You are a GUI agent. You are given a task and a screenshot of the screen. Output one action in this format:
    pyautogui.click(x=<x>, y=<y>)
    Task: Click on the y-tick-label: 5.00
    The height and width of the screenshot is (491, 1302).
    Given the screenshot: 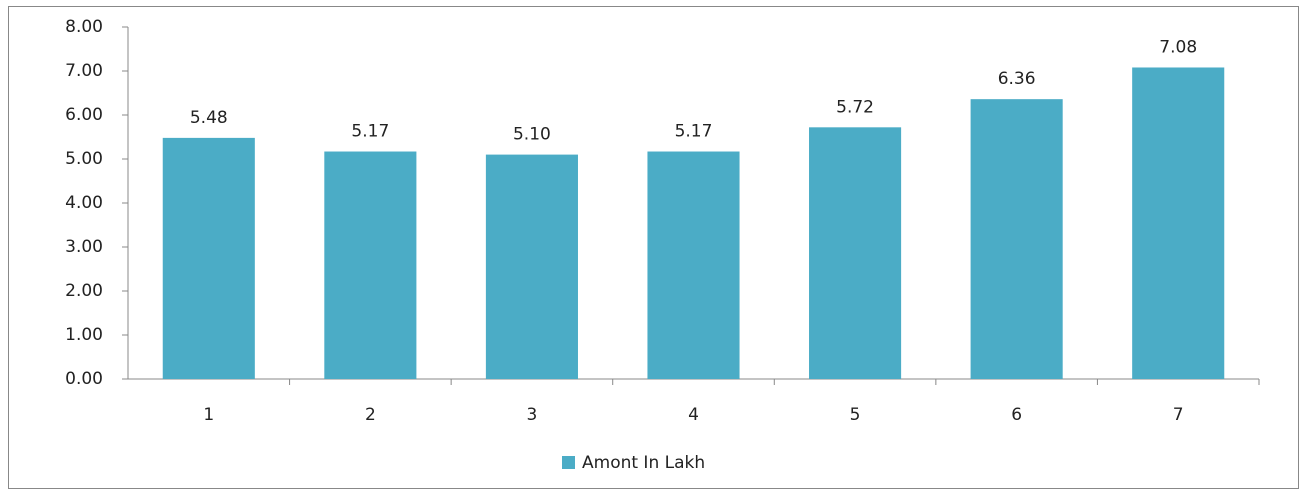 What is the action you would take?
    pyautogui.click(x=84, y=159)
    